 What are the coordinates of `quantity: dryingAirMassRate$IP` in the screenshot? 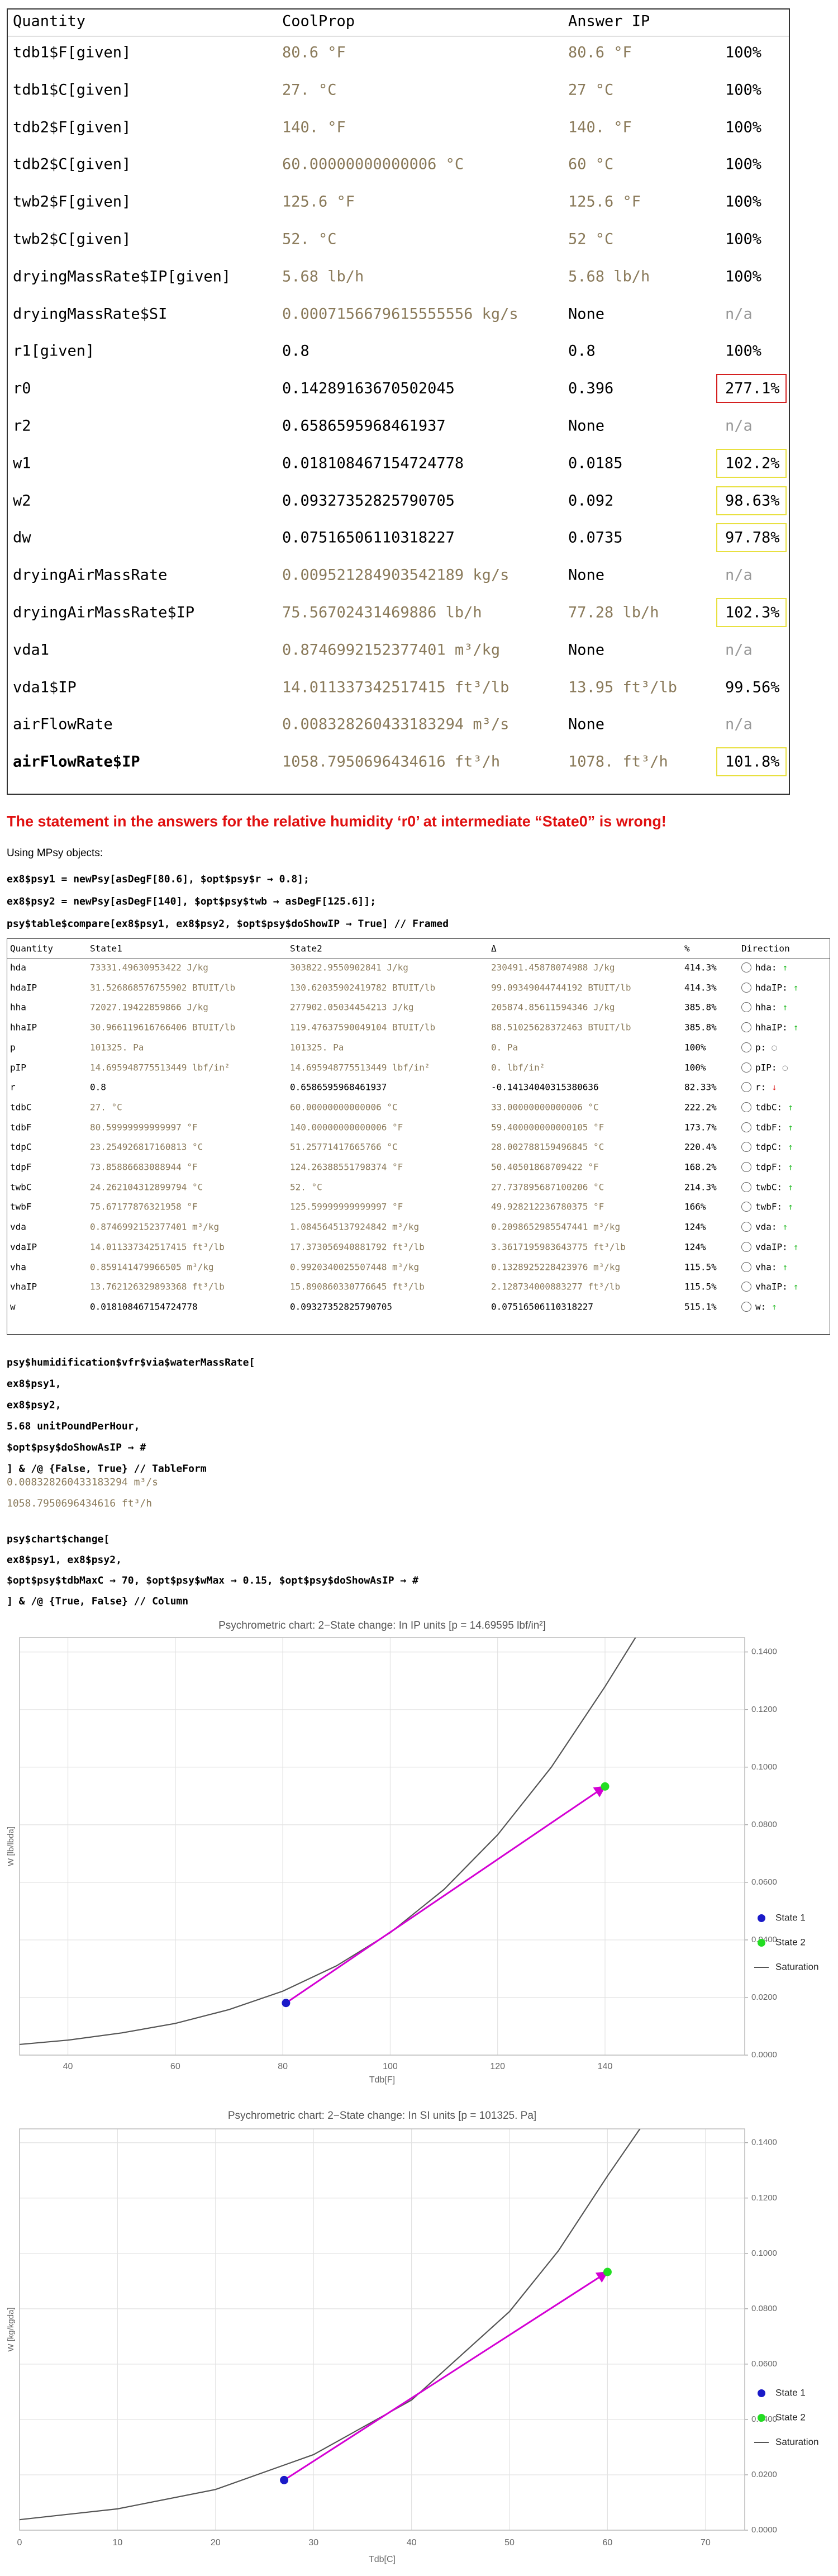 It's located at (104, 613).